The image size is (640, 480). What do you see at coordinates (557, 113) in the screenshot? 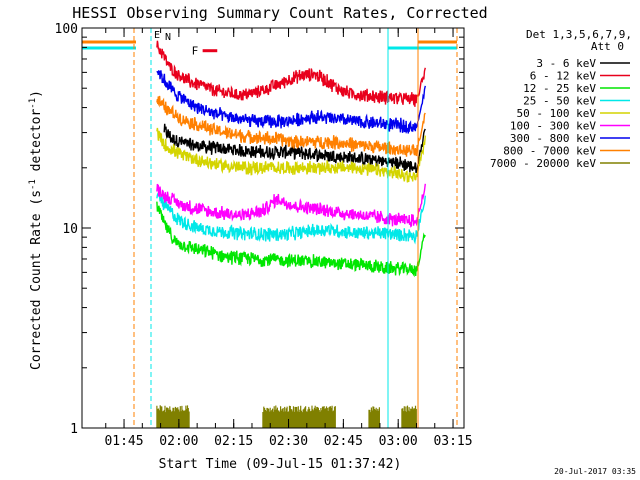
I see `legend-label-4: 50 - 100 keV` at bounding box center [557, 113].